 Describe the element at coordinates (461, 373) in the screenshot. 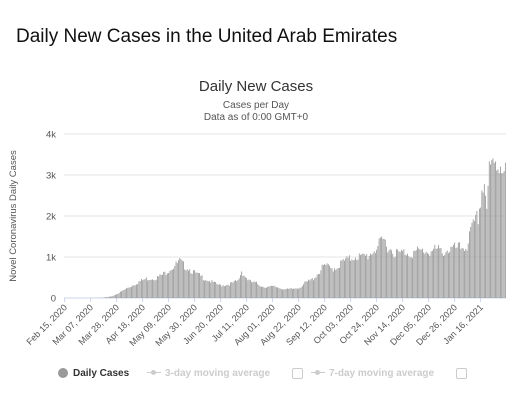

I see `checkbox-7day` at that location.